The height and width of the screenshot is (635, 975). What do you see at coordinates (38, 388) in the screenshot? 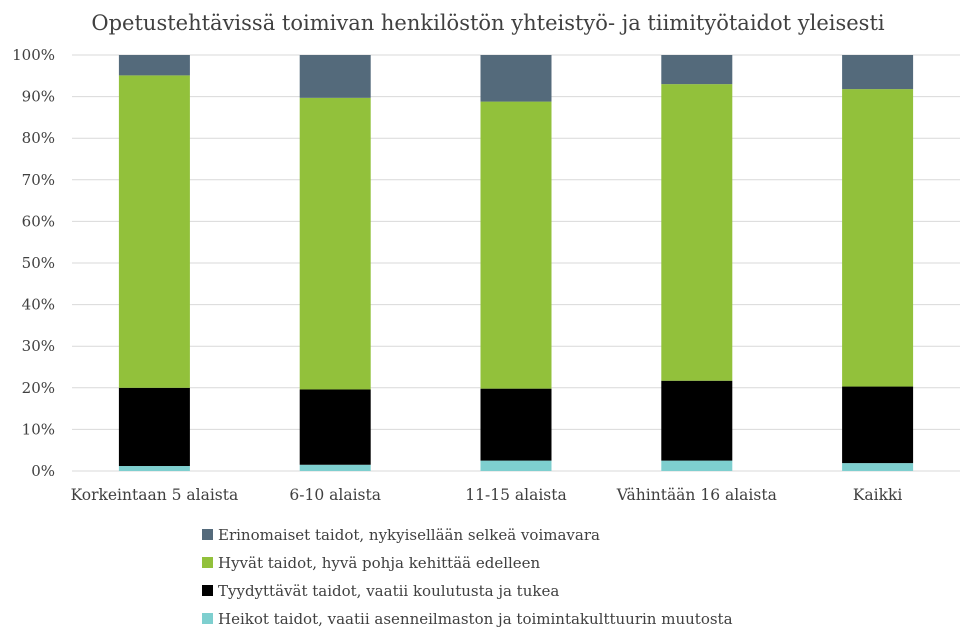
I see `y-tick-label: 20%` at bounding box center [38, 388].